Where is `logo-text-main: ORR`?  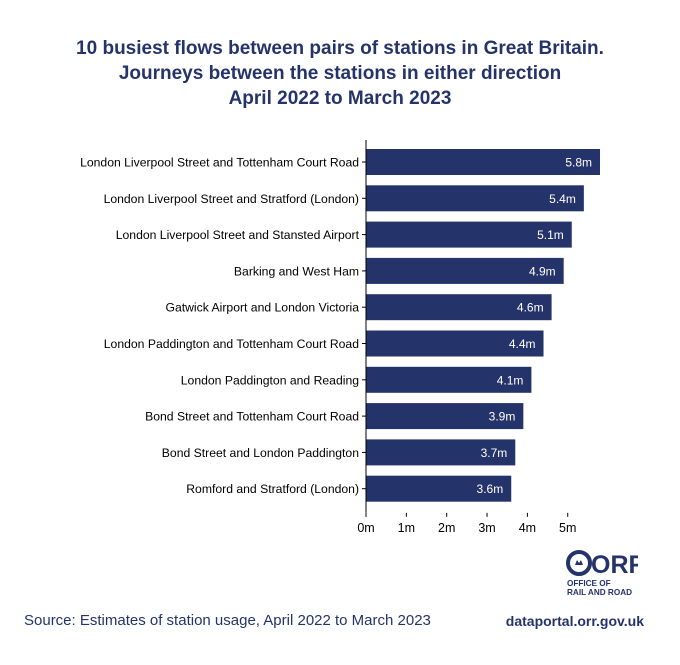
logo-text-main: ORR is located at coordinates (614, 565).